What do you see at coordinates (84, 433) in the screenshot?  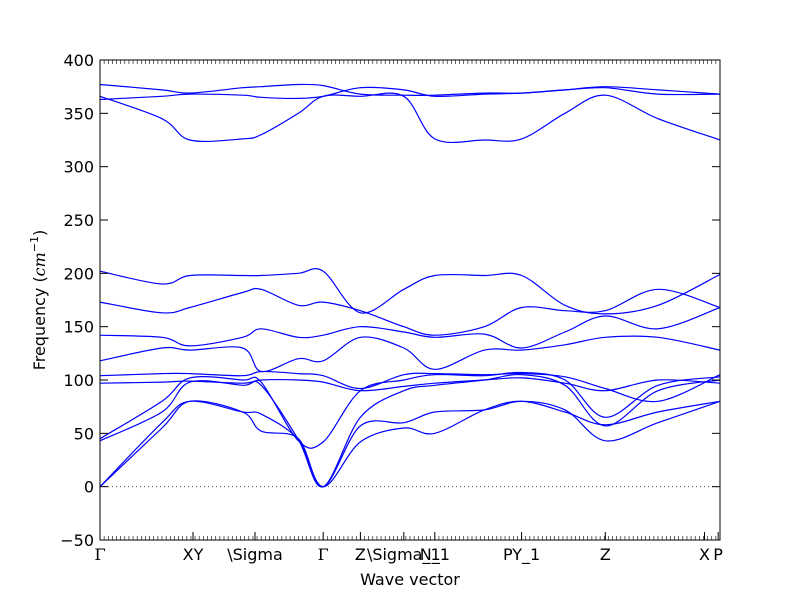 I see `y-tick-label: 50` at bounding box center [84, 433].